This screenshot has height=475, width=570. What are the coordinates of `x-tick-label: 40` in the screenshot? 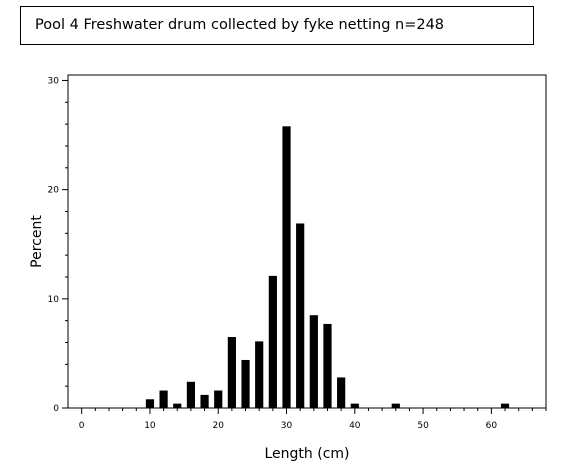 It's located at (355, 426).